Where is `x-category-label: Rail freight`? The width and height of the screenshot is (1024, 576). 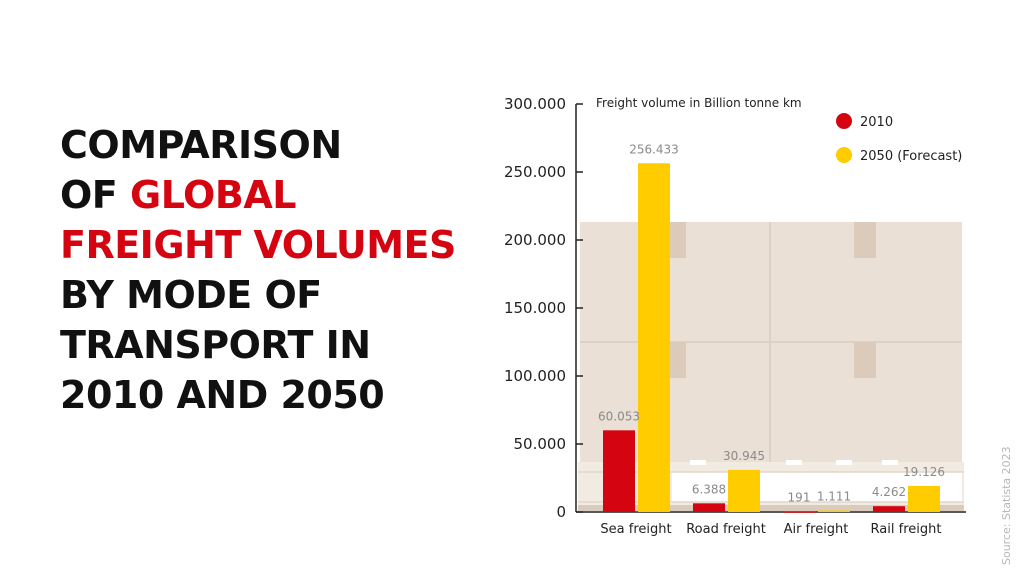 x-category-label: Rail freight is located at coordinates (906, 529).